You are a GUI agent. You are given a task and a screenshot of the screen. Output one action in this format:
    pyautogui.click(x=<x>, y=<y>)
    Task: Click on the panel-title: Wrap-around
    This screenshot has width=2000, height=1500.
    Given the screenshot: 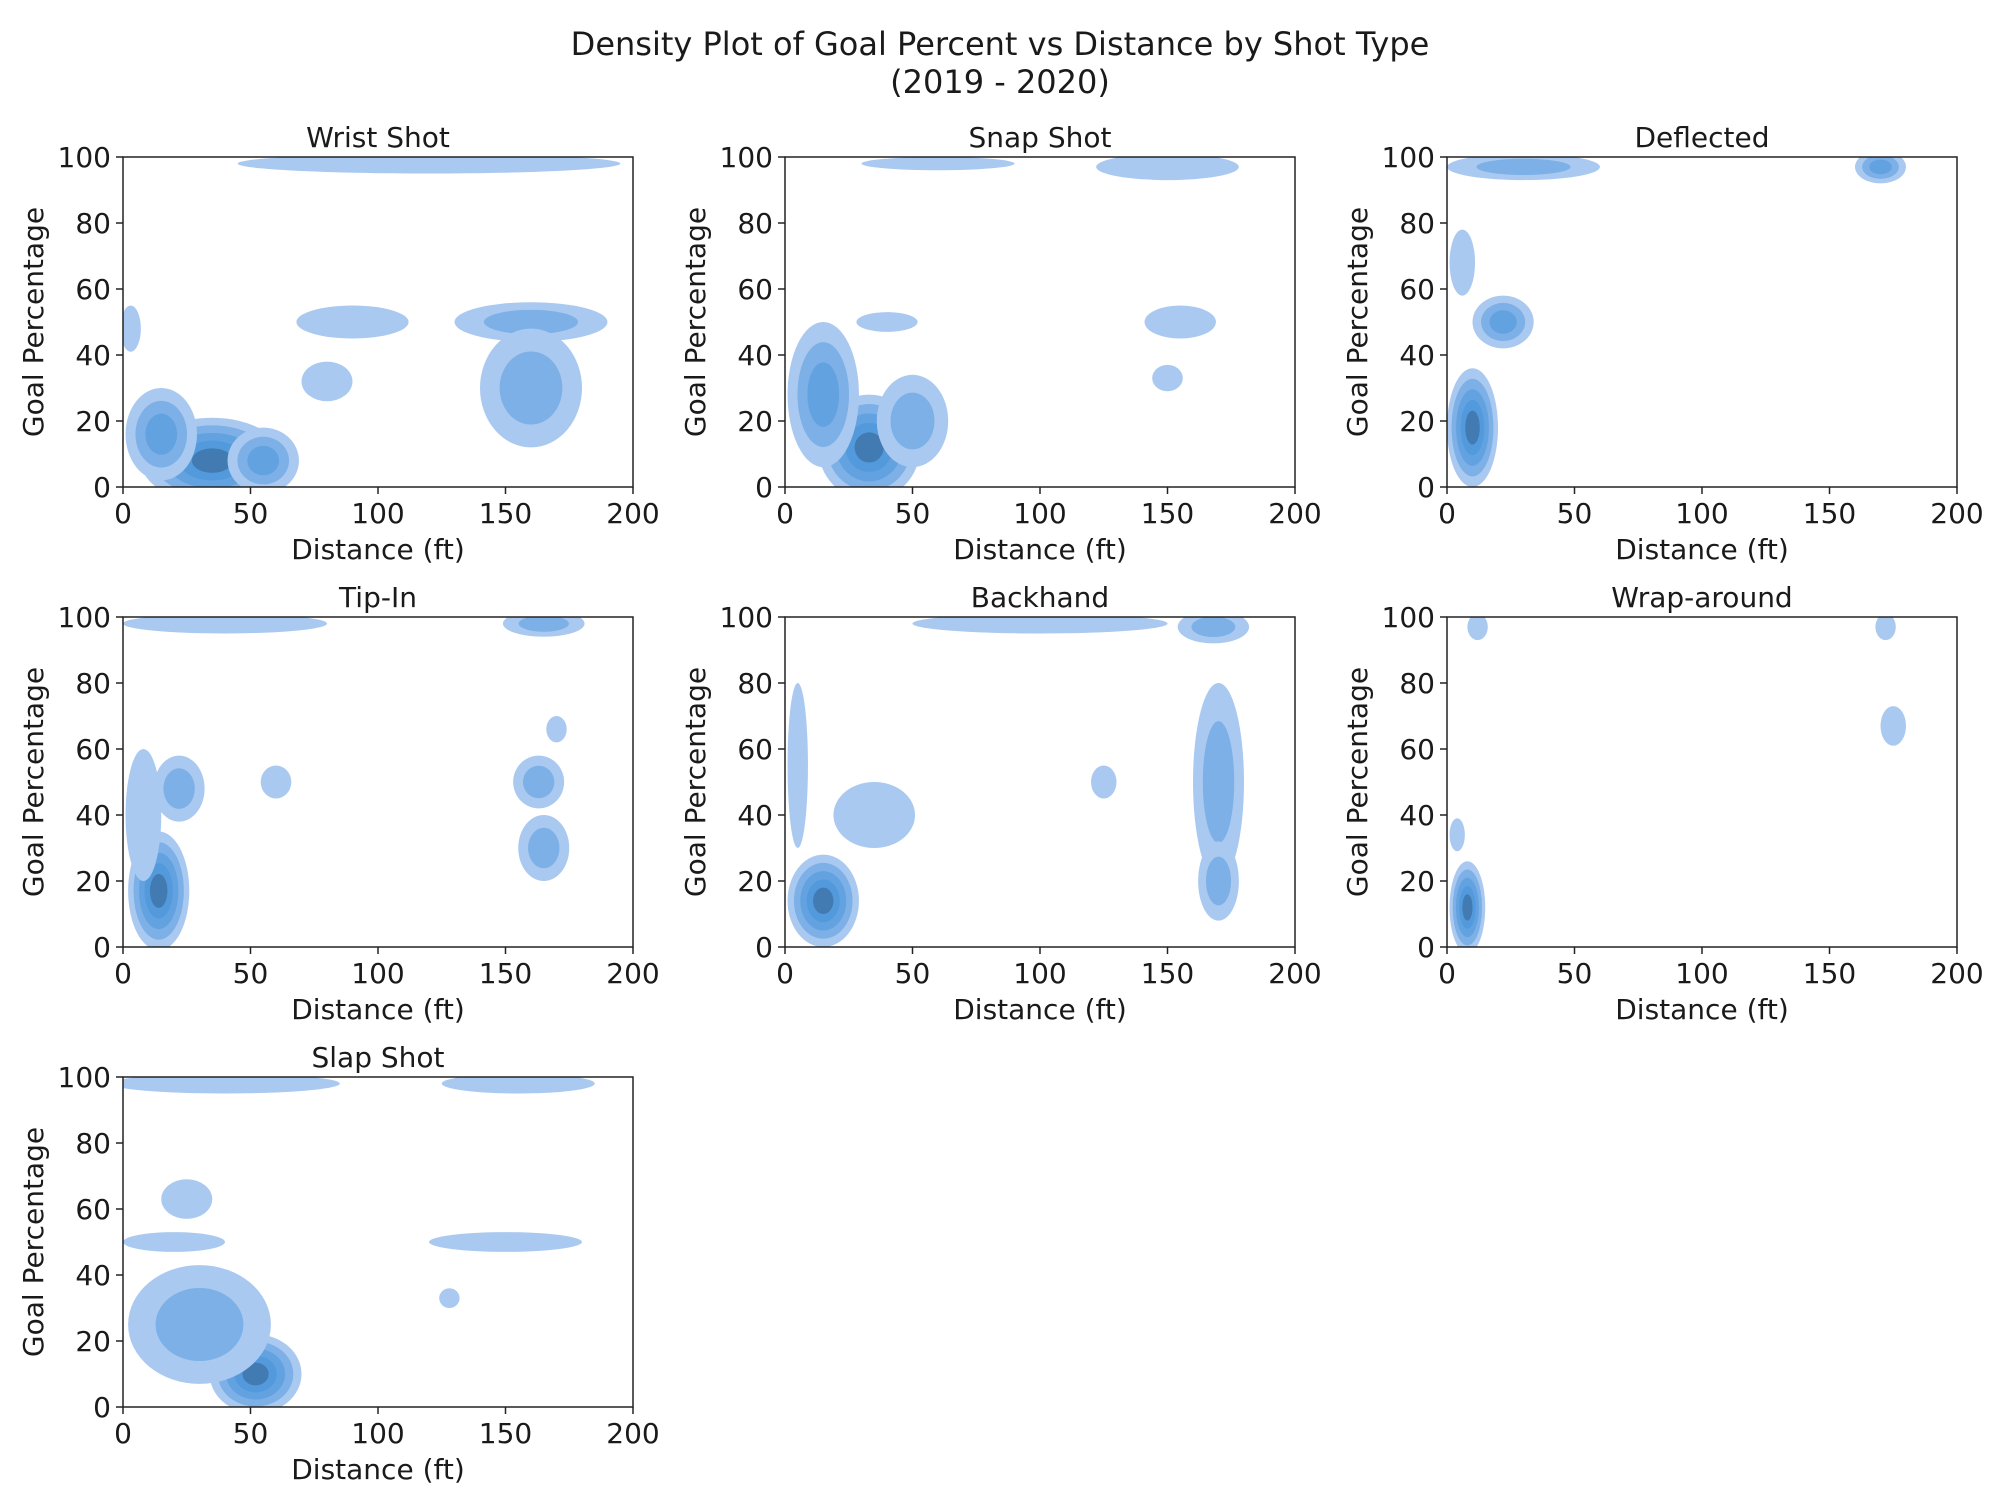 What is the action you would take?
    pyautogui.click(x=1701, y=597)
    